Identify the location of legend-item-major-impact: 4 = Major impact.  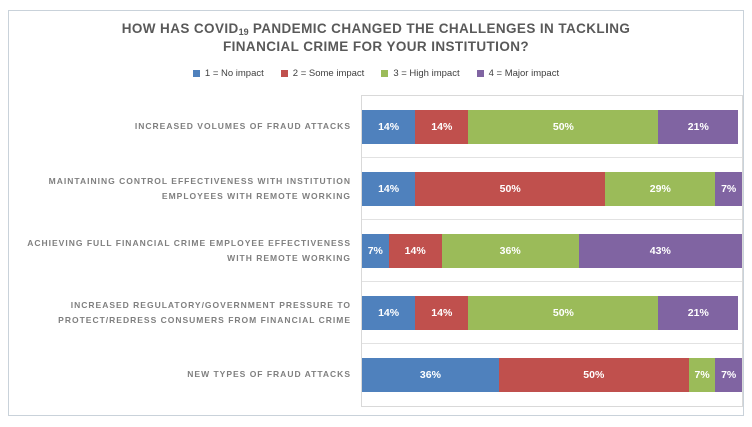
(518, 74).